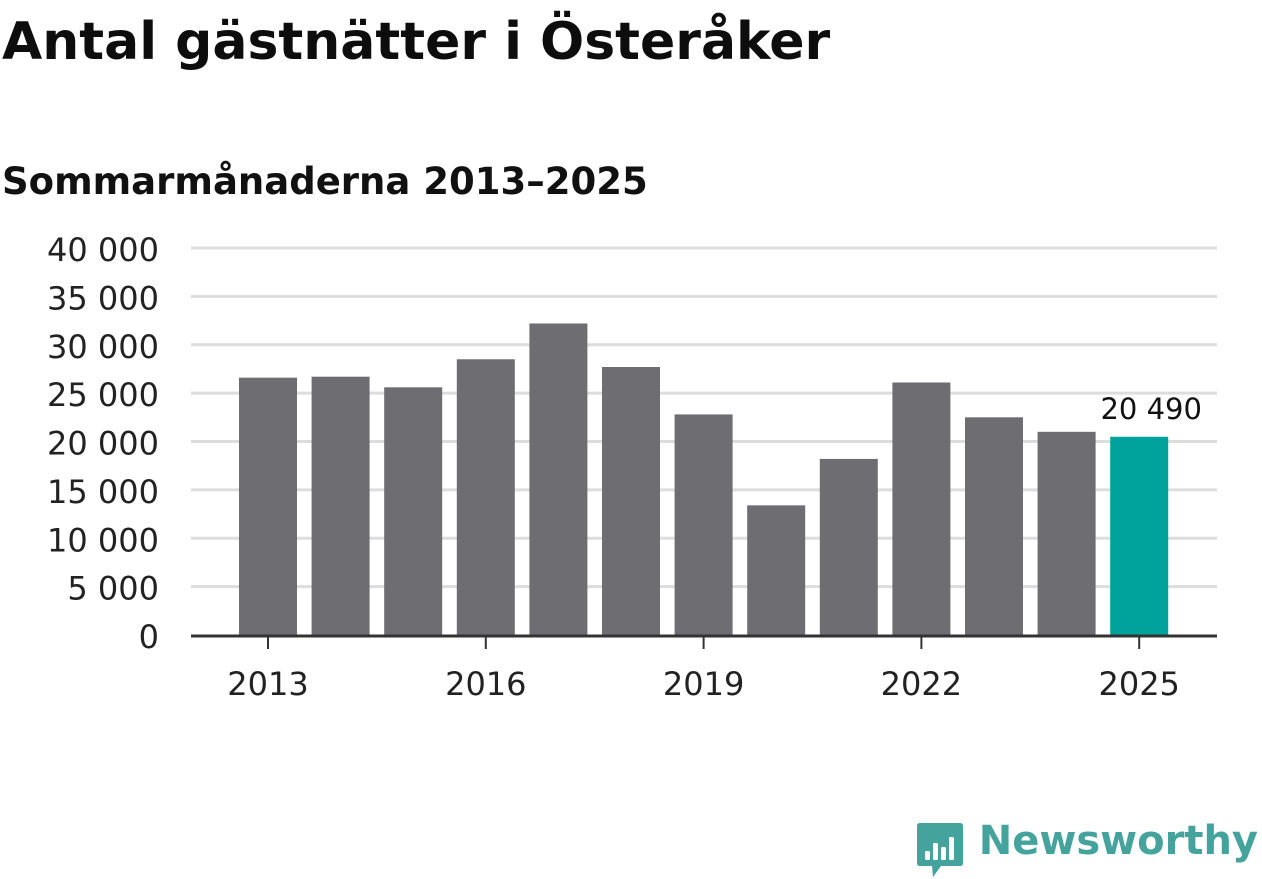  What do you see at coordinates (413, 511) in the screenshot?
I see `bar-2015` at bounding box center [413, 511].